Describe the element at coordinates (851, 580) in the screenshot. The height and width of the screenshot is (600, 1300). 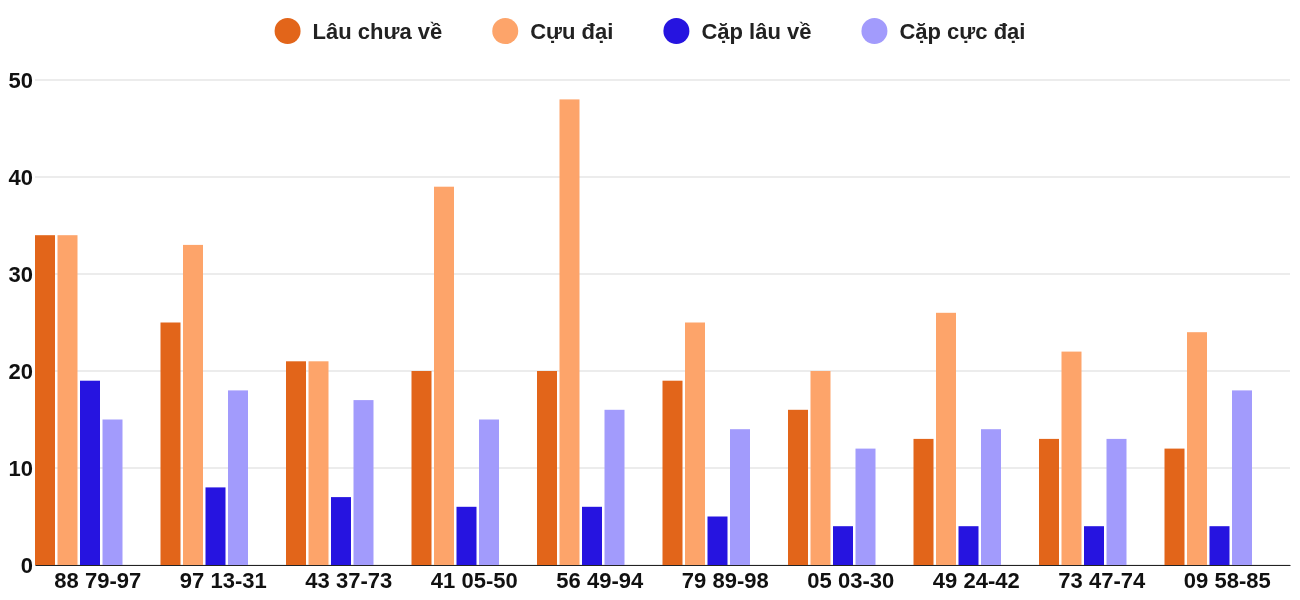
I see `x-tick-label: 05 03-30` at that location.